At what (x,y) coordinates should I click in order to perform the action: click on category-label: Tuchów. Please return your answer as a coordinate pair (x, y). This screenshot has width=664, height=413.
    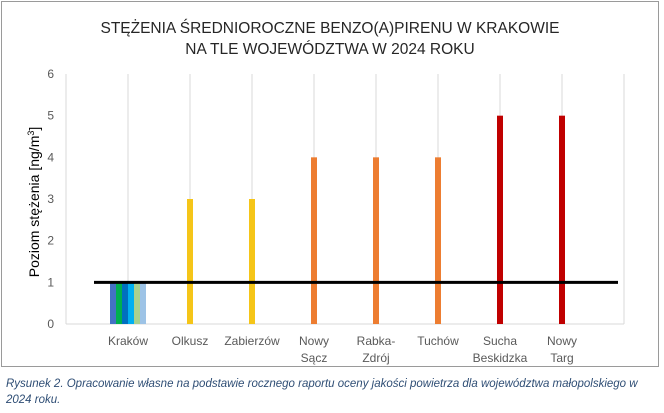
    Looking at the image, I should click on (438, 341).